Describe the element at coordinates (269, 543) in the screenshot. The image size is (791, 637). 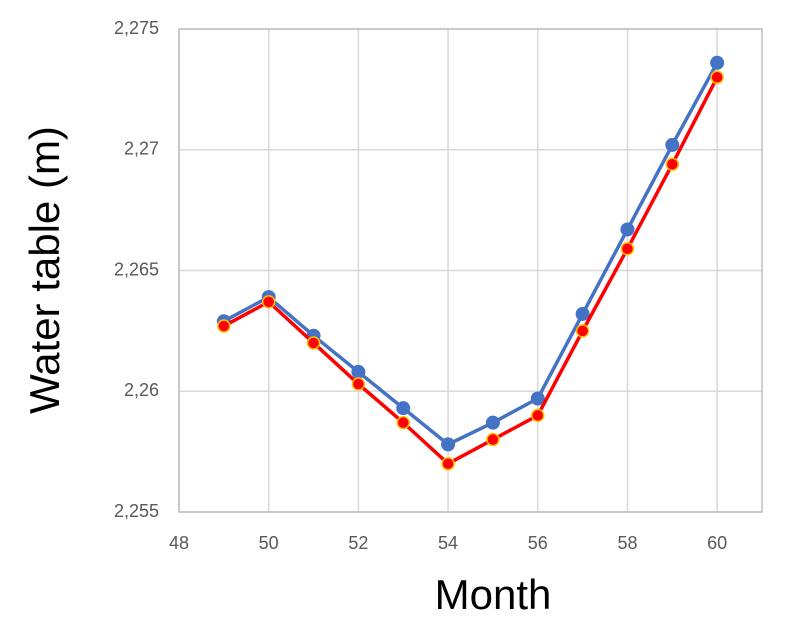
I see `x-tick-label: 50` at that location.